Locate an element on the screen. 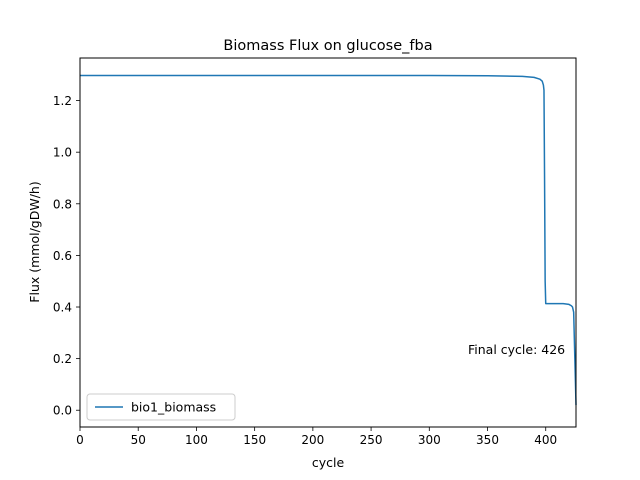  y-tick-label: 0.2 is located at coordinates (62, 359).